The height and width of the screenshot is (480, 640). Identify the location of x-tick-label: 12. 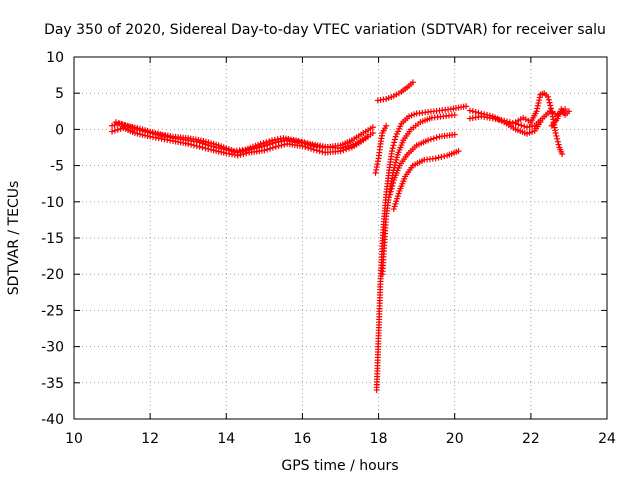
(150, 439).